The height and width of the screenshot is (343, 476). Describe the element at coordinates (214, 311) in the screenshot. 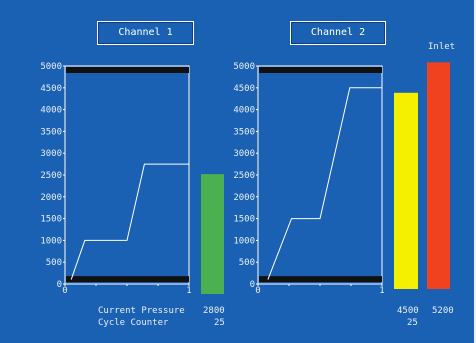

I see `current-pressure-value: 2800` at that location.